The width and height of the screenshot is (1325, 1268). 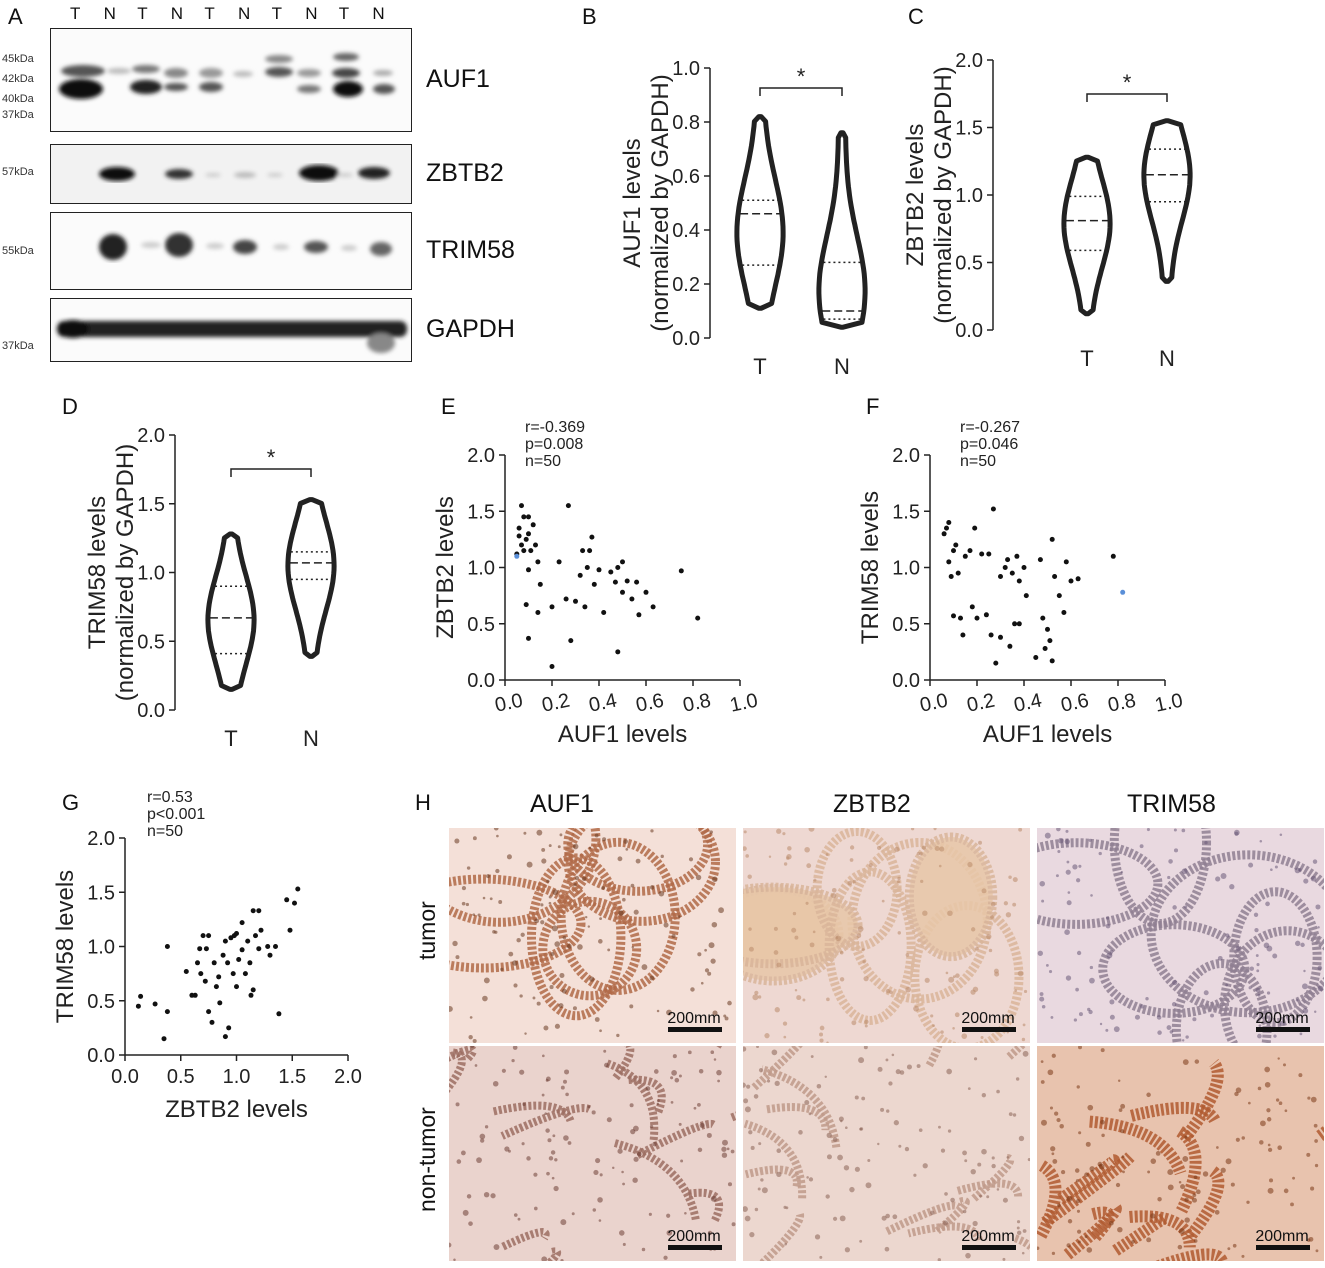 What do you see at coordinates (231, 80) in the screenshot?
I see `blot-auf1` at bounding box center [231, 80].